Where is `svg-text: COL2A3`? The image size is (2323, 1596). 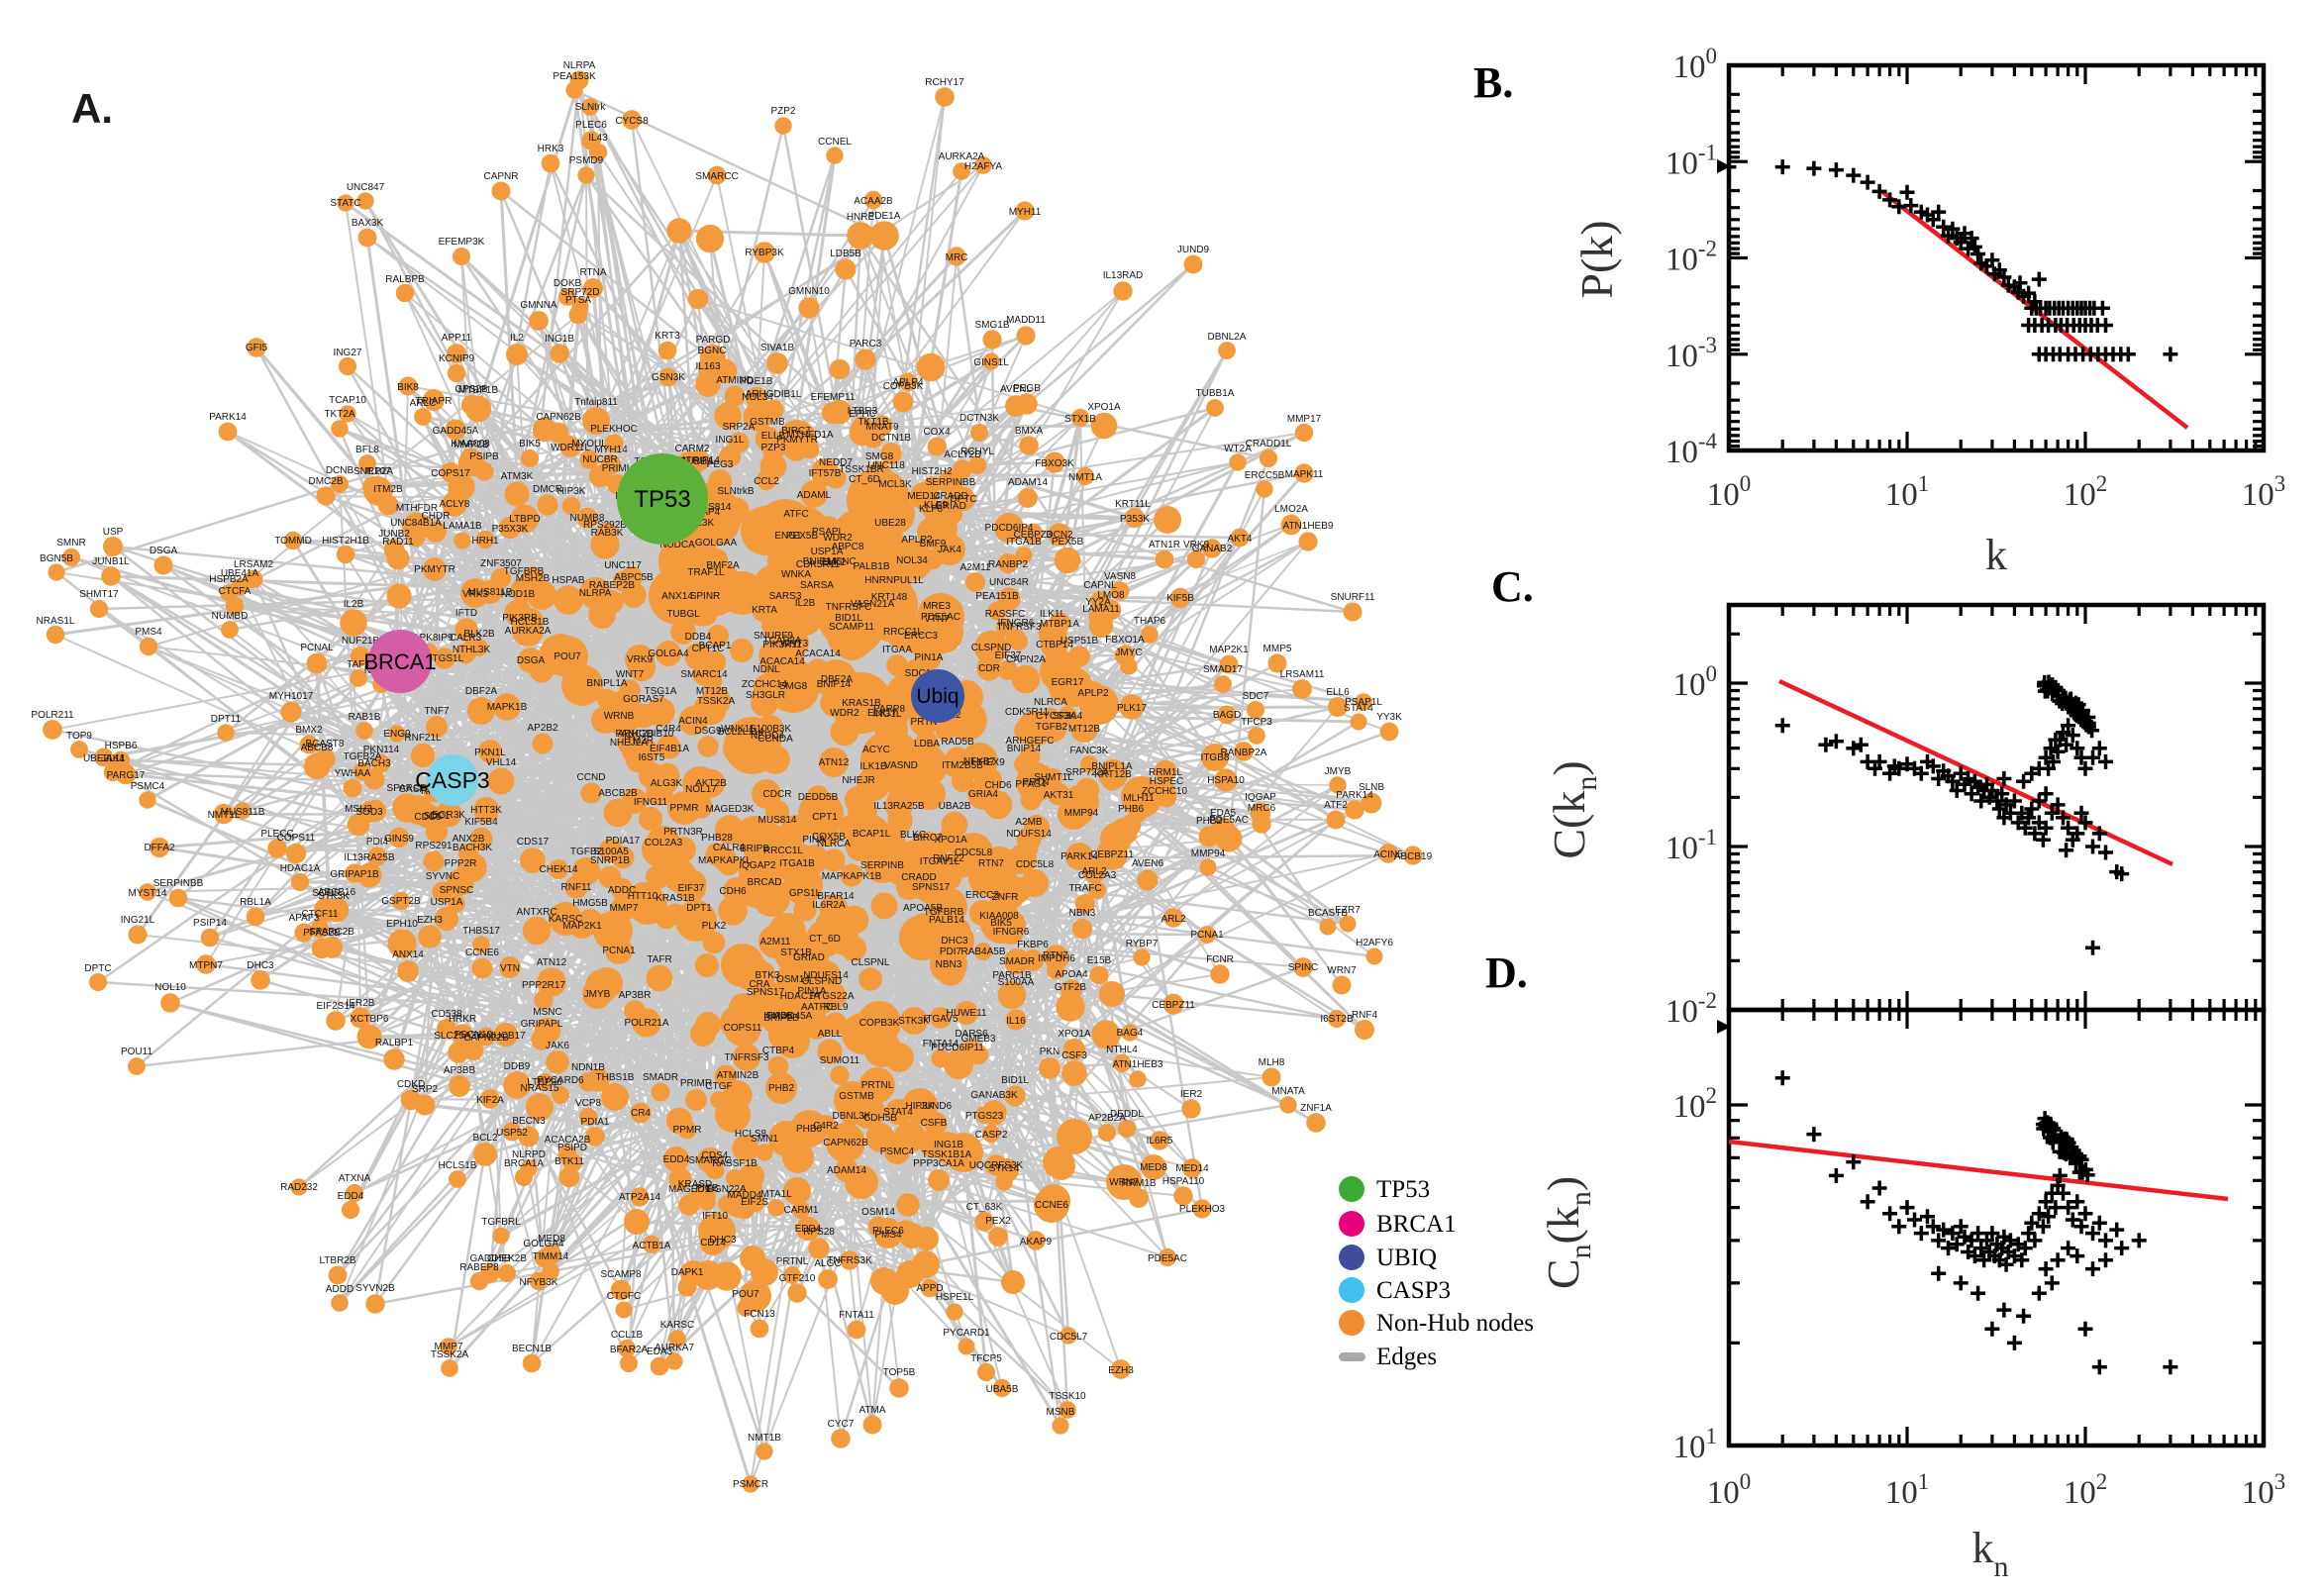 svg-text: COL2A3 is located at coordinates (1097, 875).